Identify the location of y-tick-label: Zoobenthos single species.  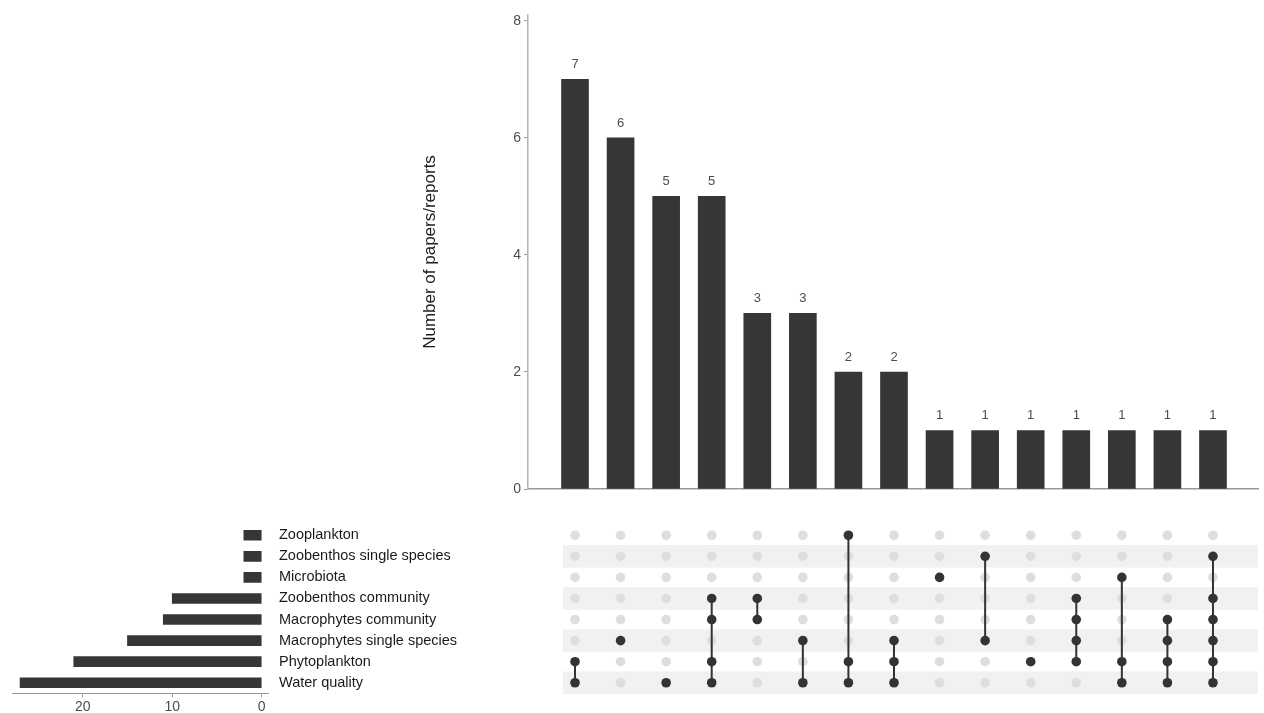
(365, 555).